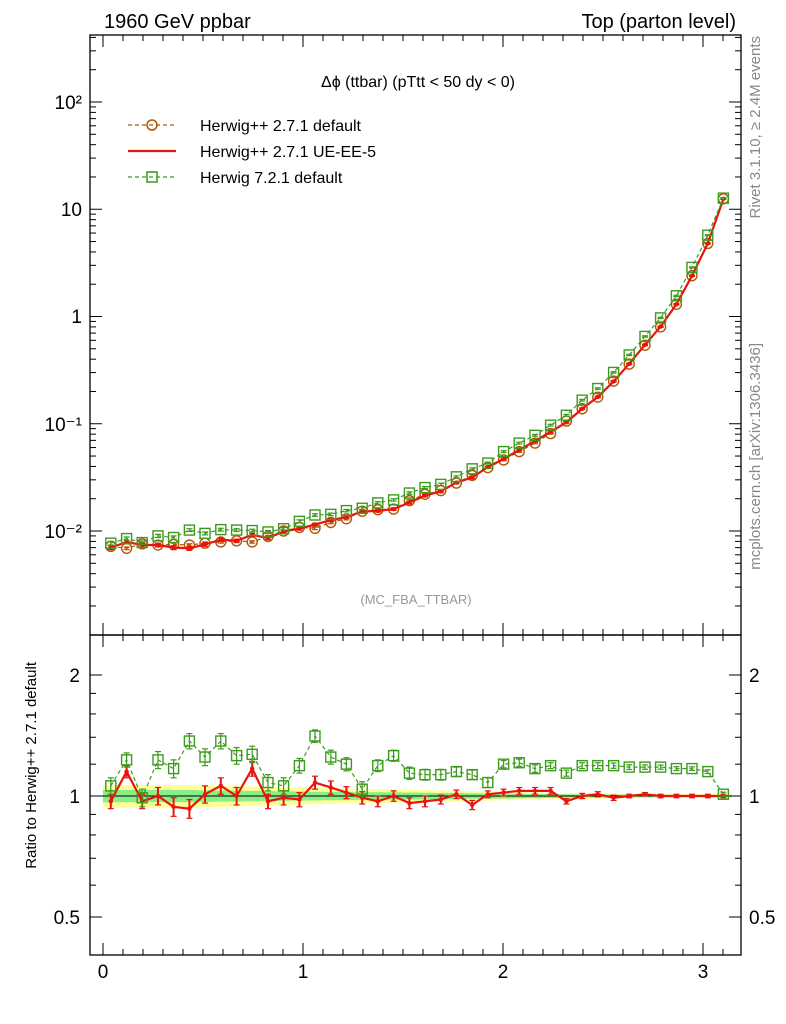 Image resolution: width=786 pixels, height=1024 pixels. I want to click on ratio-y-label: Ratio to Herwig++ 2.7.1 default, so click(31, 765).